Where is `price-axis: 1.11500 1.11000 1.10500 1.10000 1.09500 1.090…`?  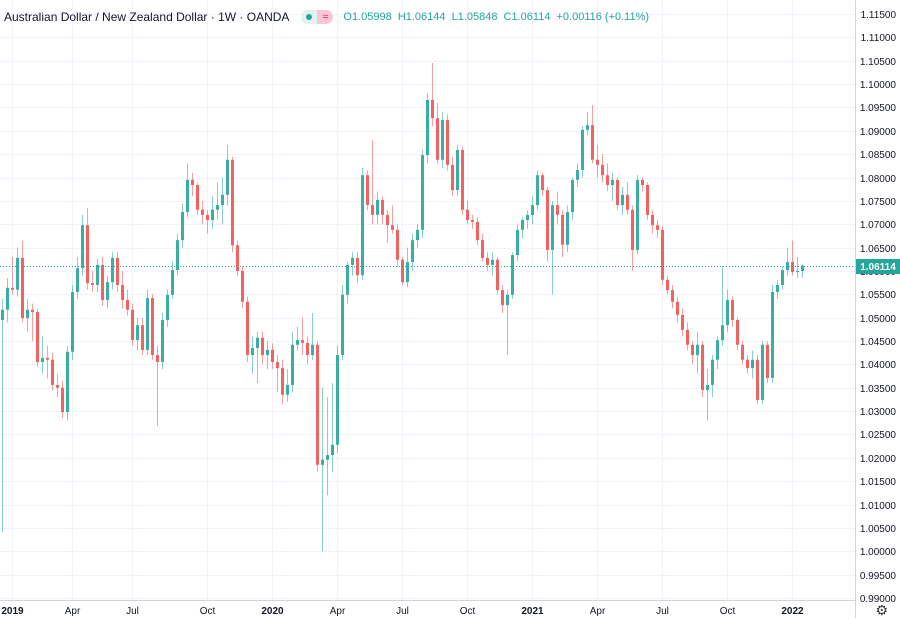
price-axis: 1.11500 1.11000 1.10500 1.10000 1.09500 1.090… is located at coordinates (878, 307).